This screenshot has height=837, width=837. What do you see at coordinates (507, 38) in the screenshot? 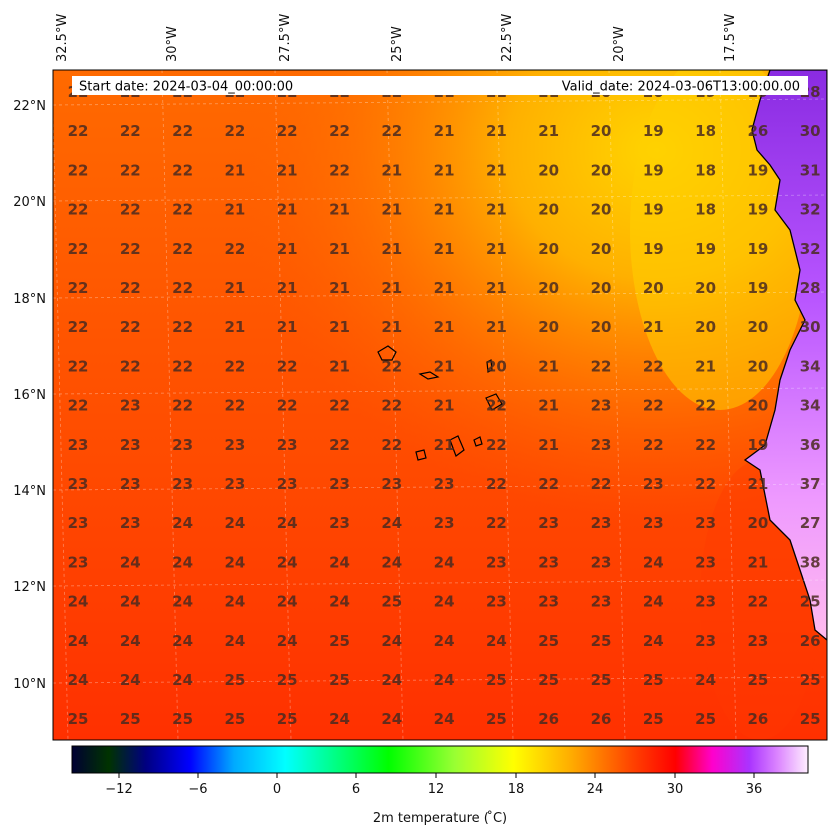
I see `longitude-label: 22.5°W` at bounding box center [507, 38].